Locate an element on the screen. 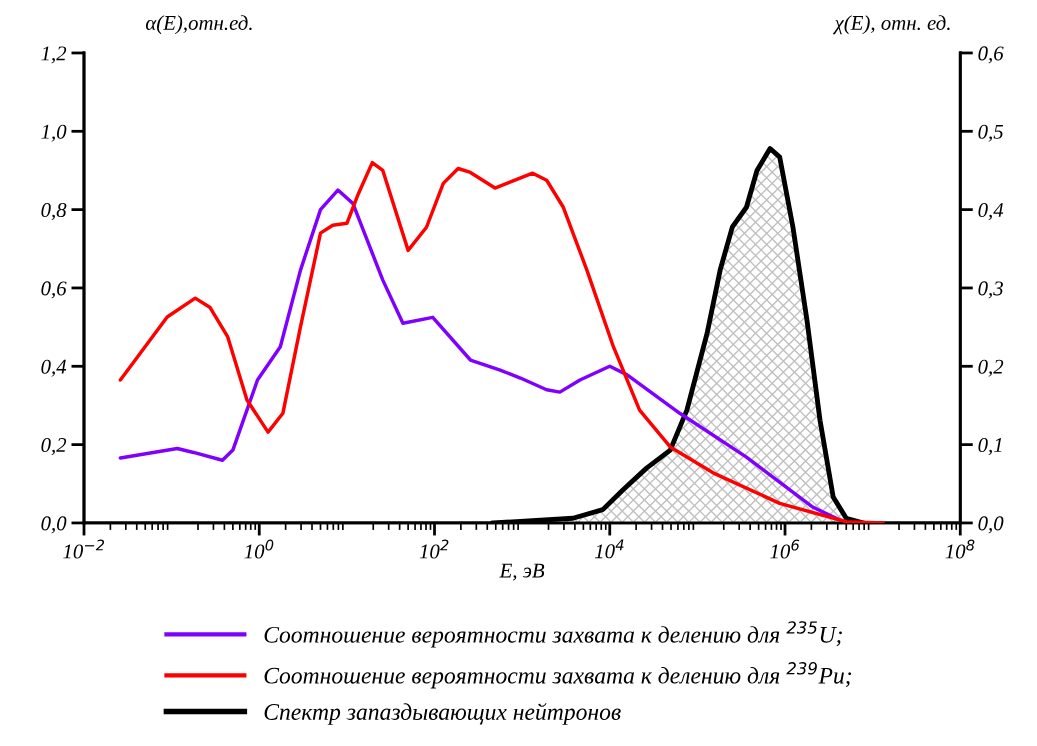 This screenshot has height=746, width=1037. legend-label: Соотношение вероятности захвата к делению для $^{239}$Pu; is located at coordinates (558, 675).